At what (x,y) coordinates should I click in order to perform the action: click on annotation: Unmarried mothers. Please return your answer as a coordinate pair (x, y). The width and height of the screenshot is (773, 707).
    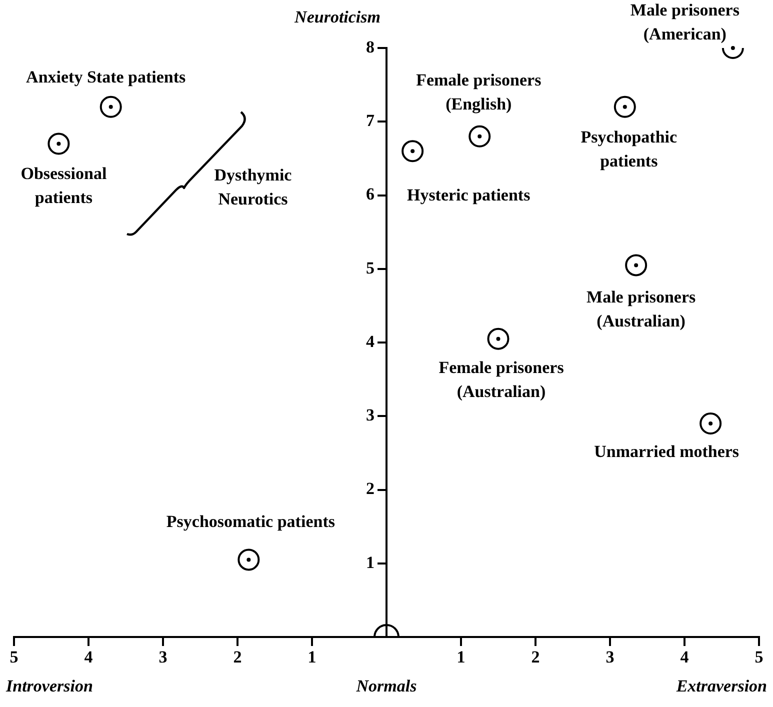
    Looking at the image, I should click on (667, 451).